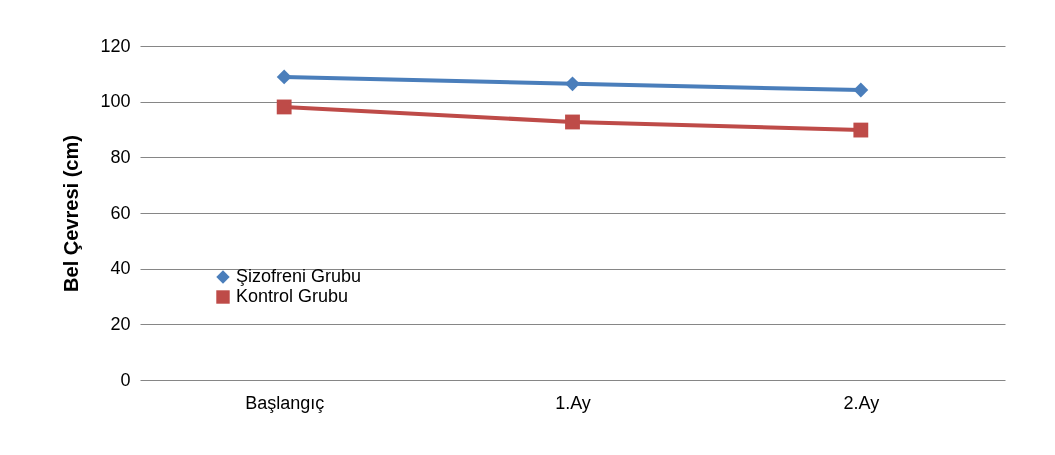 This screenshot has width=1055, height=455. What do you see at coordinates (285, 402) in the screenshot?
I see `x-tick-label: Başlangıç` at bounding box center [285, 402].